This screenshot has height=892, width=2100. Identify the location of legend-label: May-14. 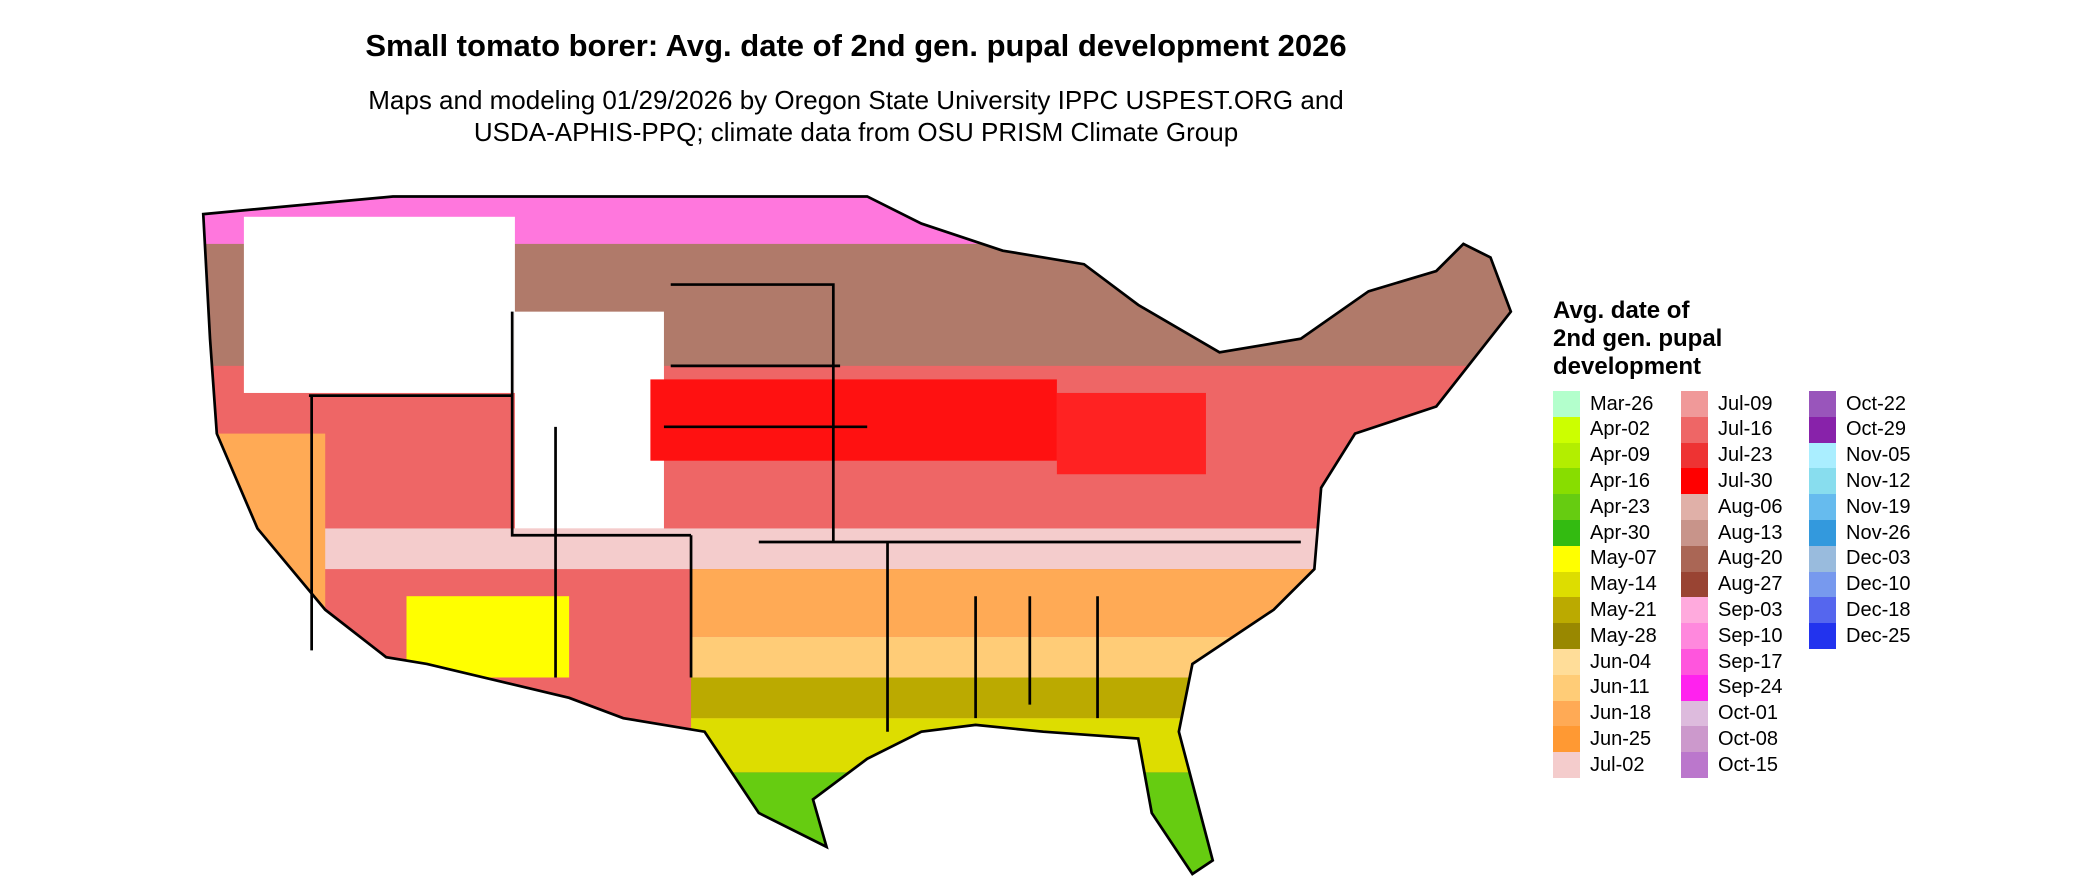
(1623, 584).